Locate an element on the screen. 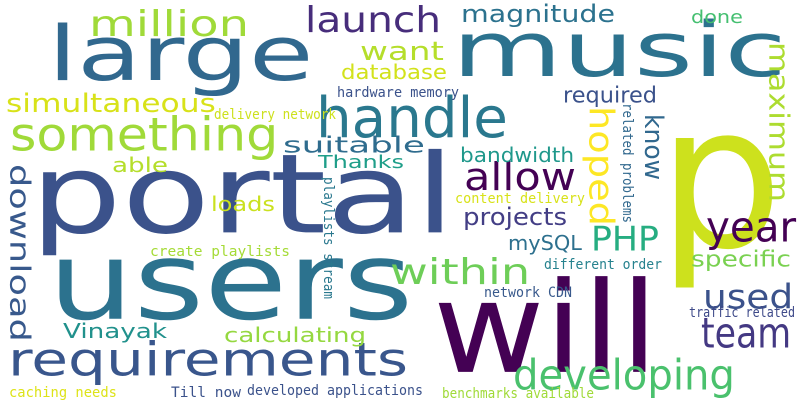  word-simultaneous: simultaneous is located at coordinates (111, 103).